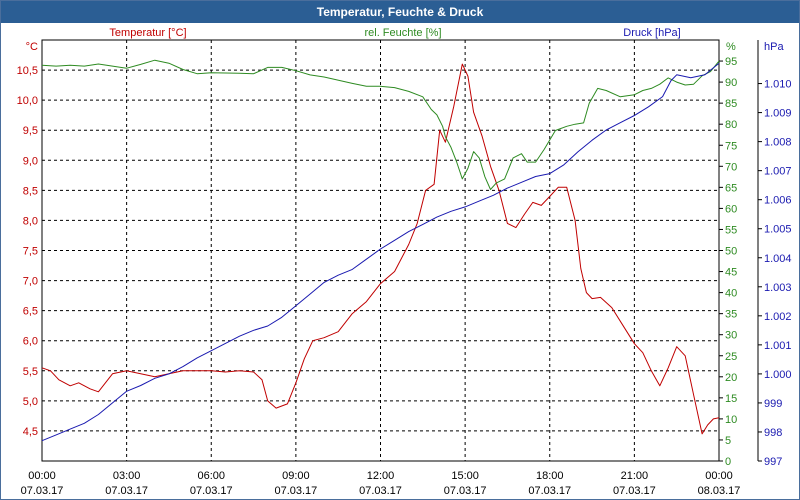 The height and width of the screenshot is (500, 800). I want to click on temperature-tick-label: 6,5, so click(30, 312).